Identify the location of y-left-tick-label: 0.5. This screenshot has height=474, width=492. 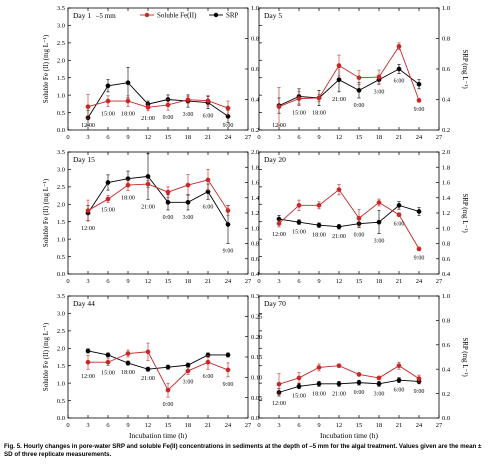
(61, 113).